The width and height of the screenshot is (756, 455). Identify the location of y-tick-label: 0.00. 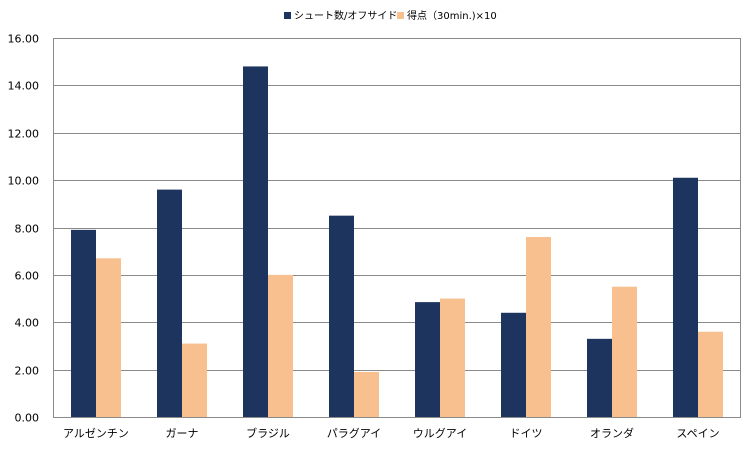
(27, 418).